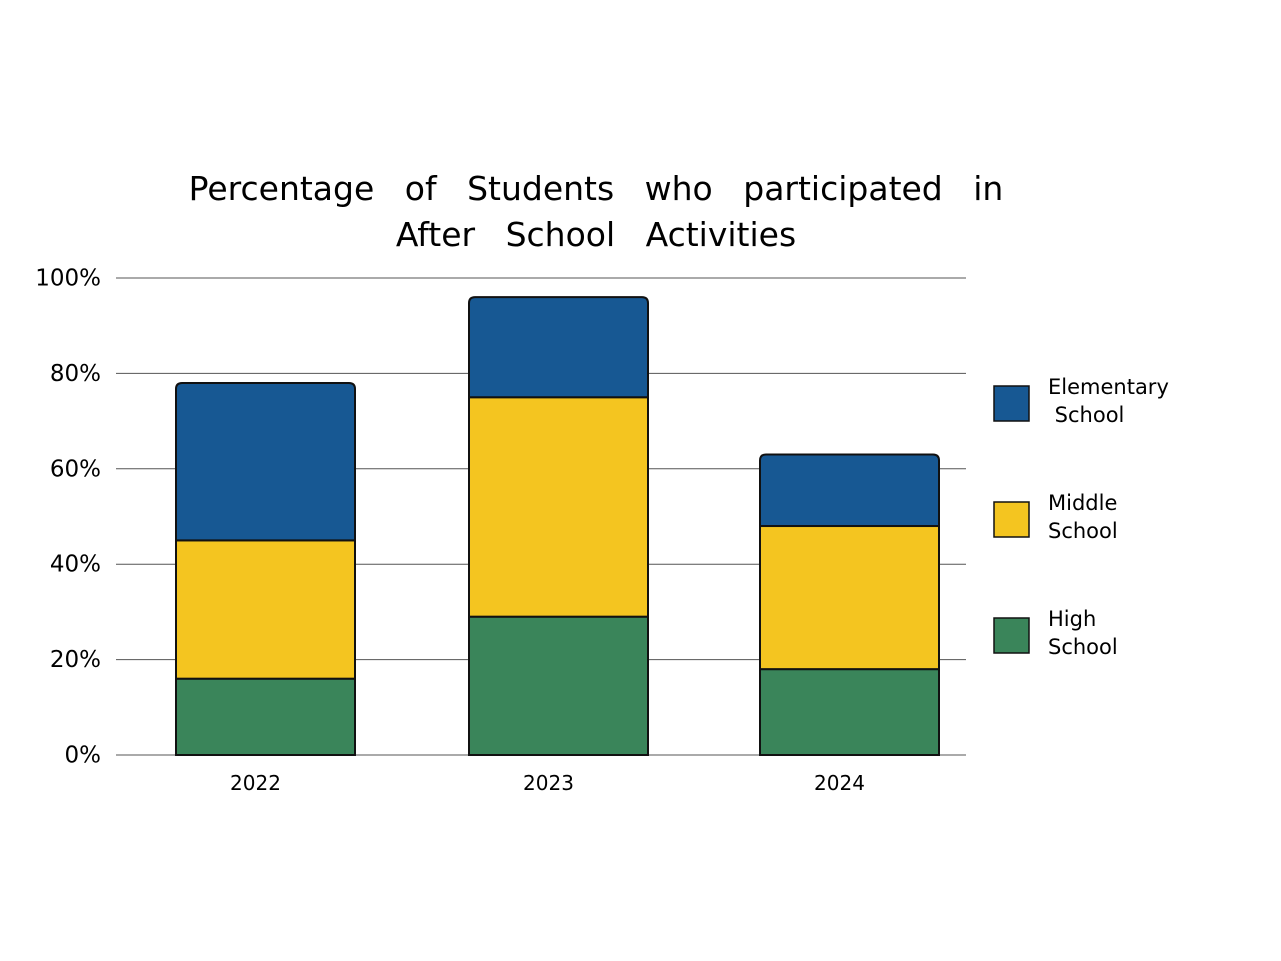 The width and height of the screenshot is (1281, 961). I want to click on y-tick-label: 100%, so click(68, 279).